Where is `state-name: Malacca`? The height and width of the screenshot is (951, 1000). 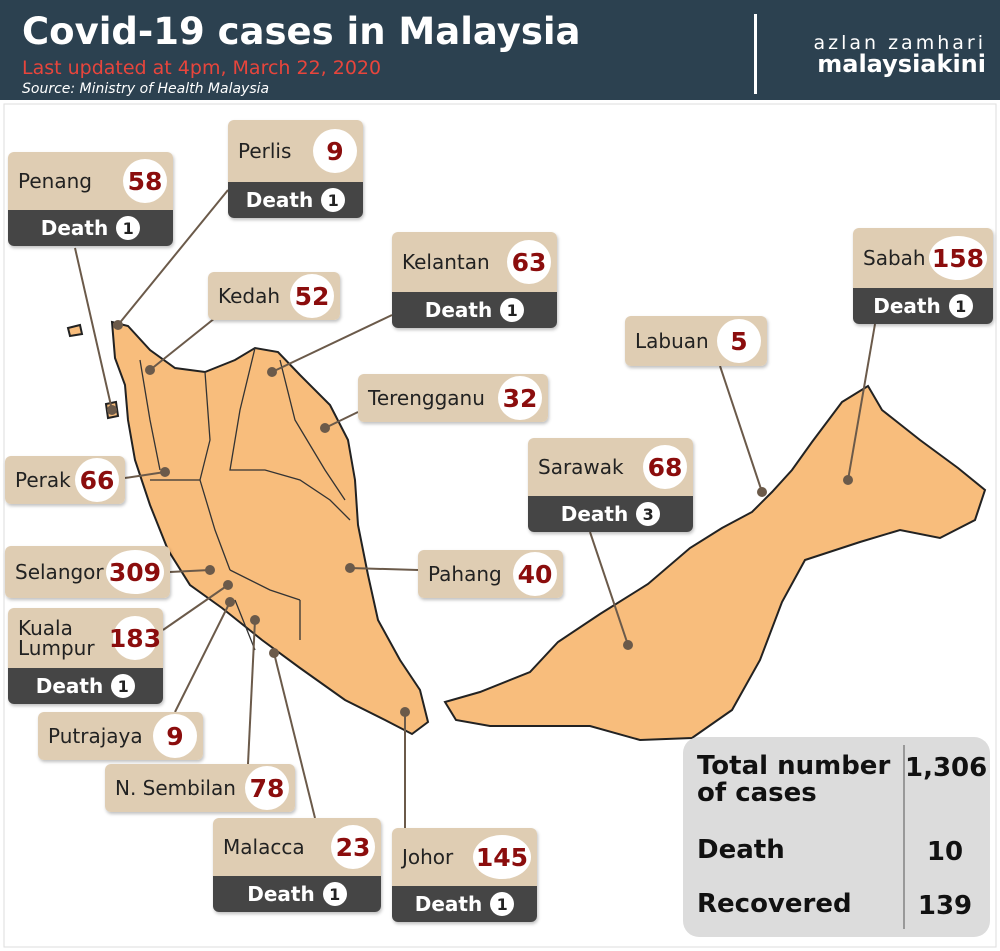
state-name: Malacca is located at coordinates (264, 847).